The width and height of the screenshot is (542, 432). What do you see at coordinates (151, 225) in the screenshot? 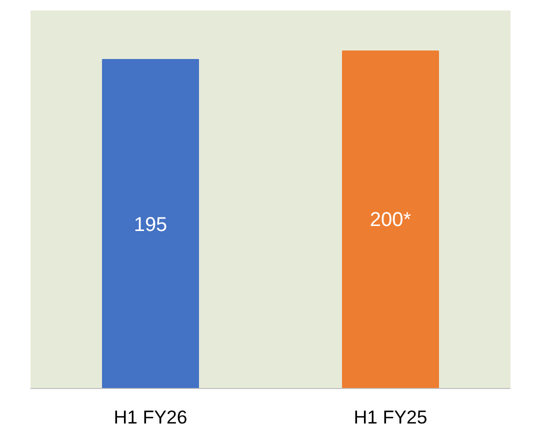
I see `data-label: 195` at bounding box center [151, 225].